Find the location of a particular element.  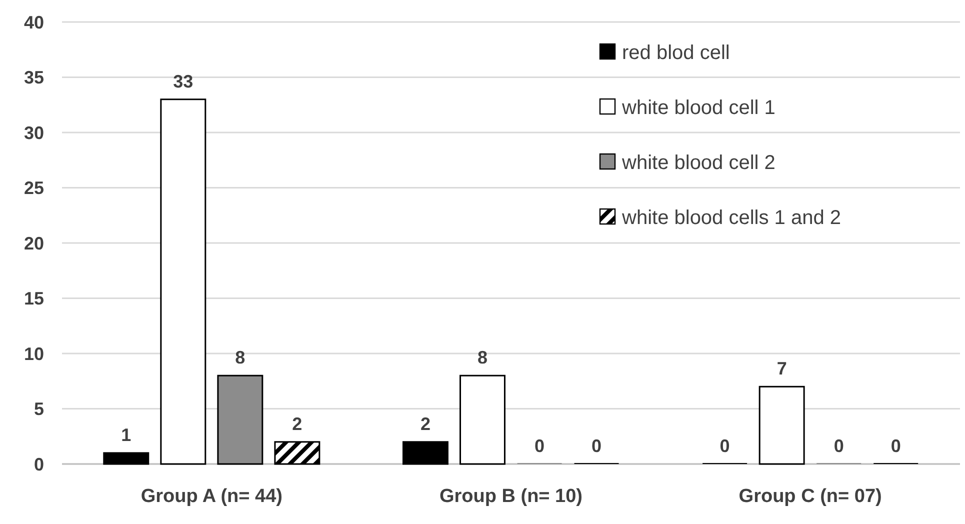

legend-label: white blood cells 1 and 2 is located at coordinates (731, 218).